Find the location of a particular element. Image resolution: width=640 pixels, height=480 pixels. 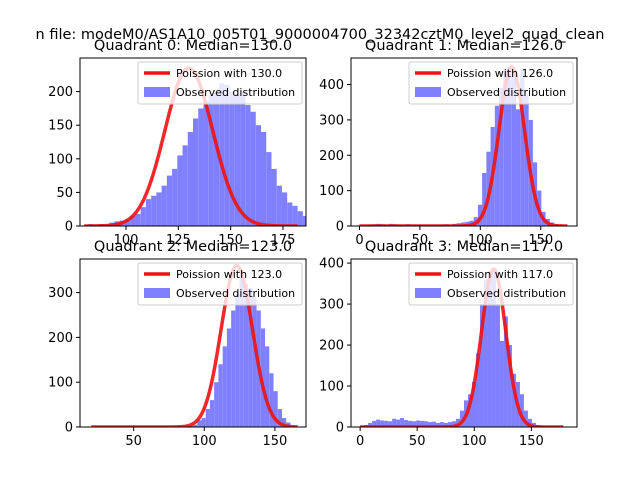

legend-hist-label: Observed distribution is located at coordinates (506, 92).